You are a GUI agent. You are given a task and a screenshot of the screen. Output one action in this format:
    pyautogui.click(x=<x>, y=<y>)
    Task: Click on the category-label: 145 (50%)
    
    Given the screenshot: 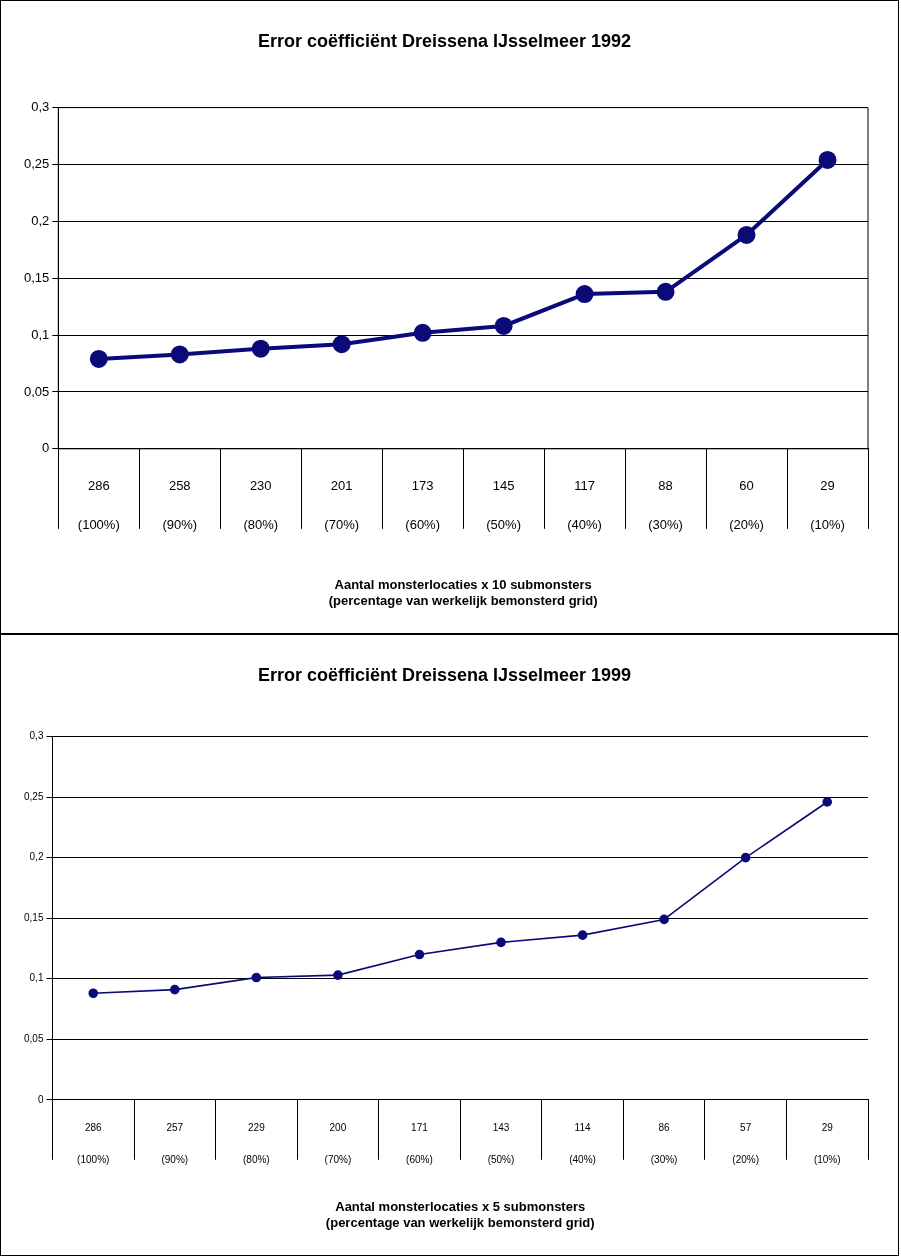 What is the action you would take?
    pyautogui.click(x=503, y=504)
    